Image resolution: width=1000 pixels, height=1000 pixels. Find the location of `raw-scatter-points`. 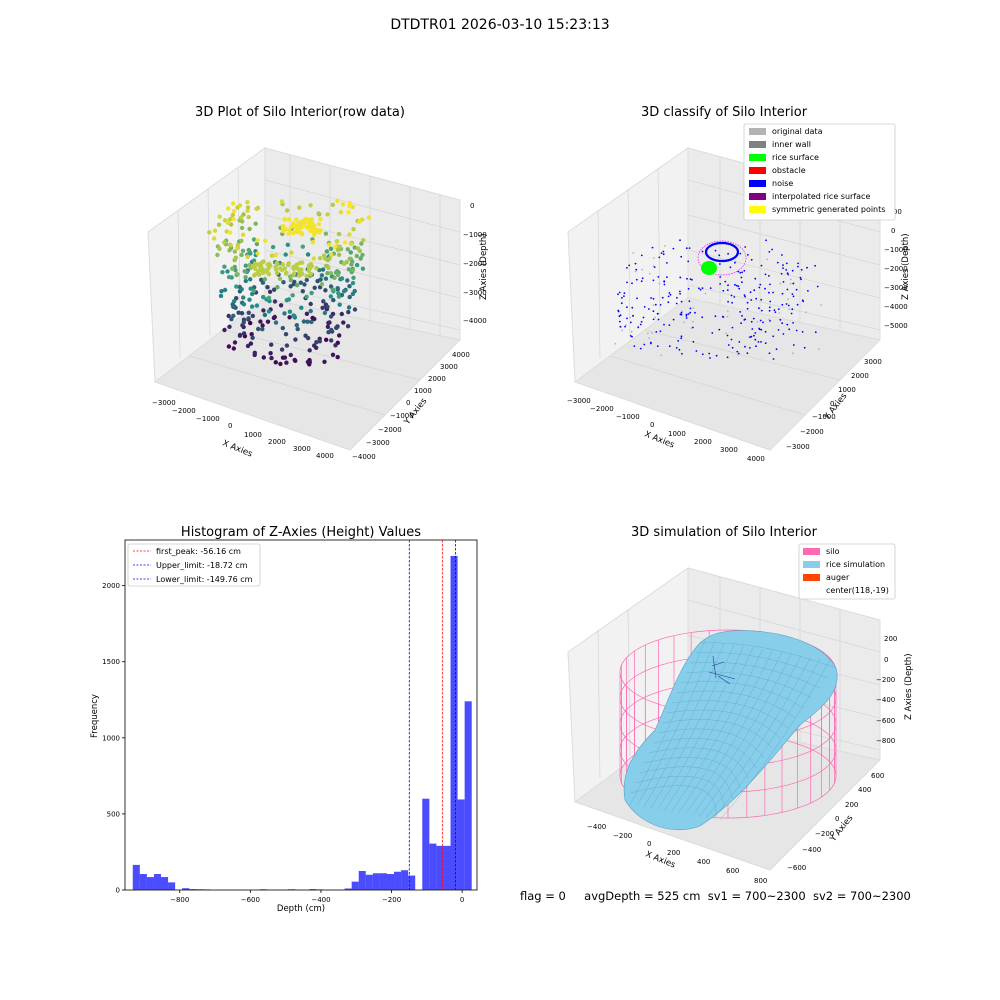

raw-scatter-points is located at coordinates (289, 282).